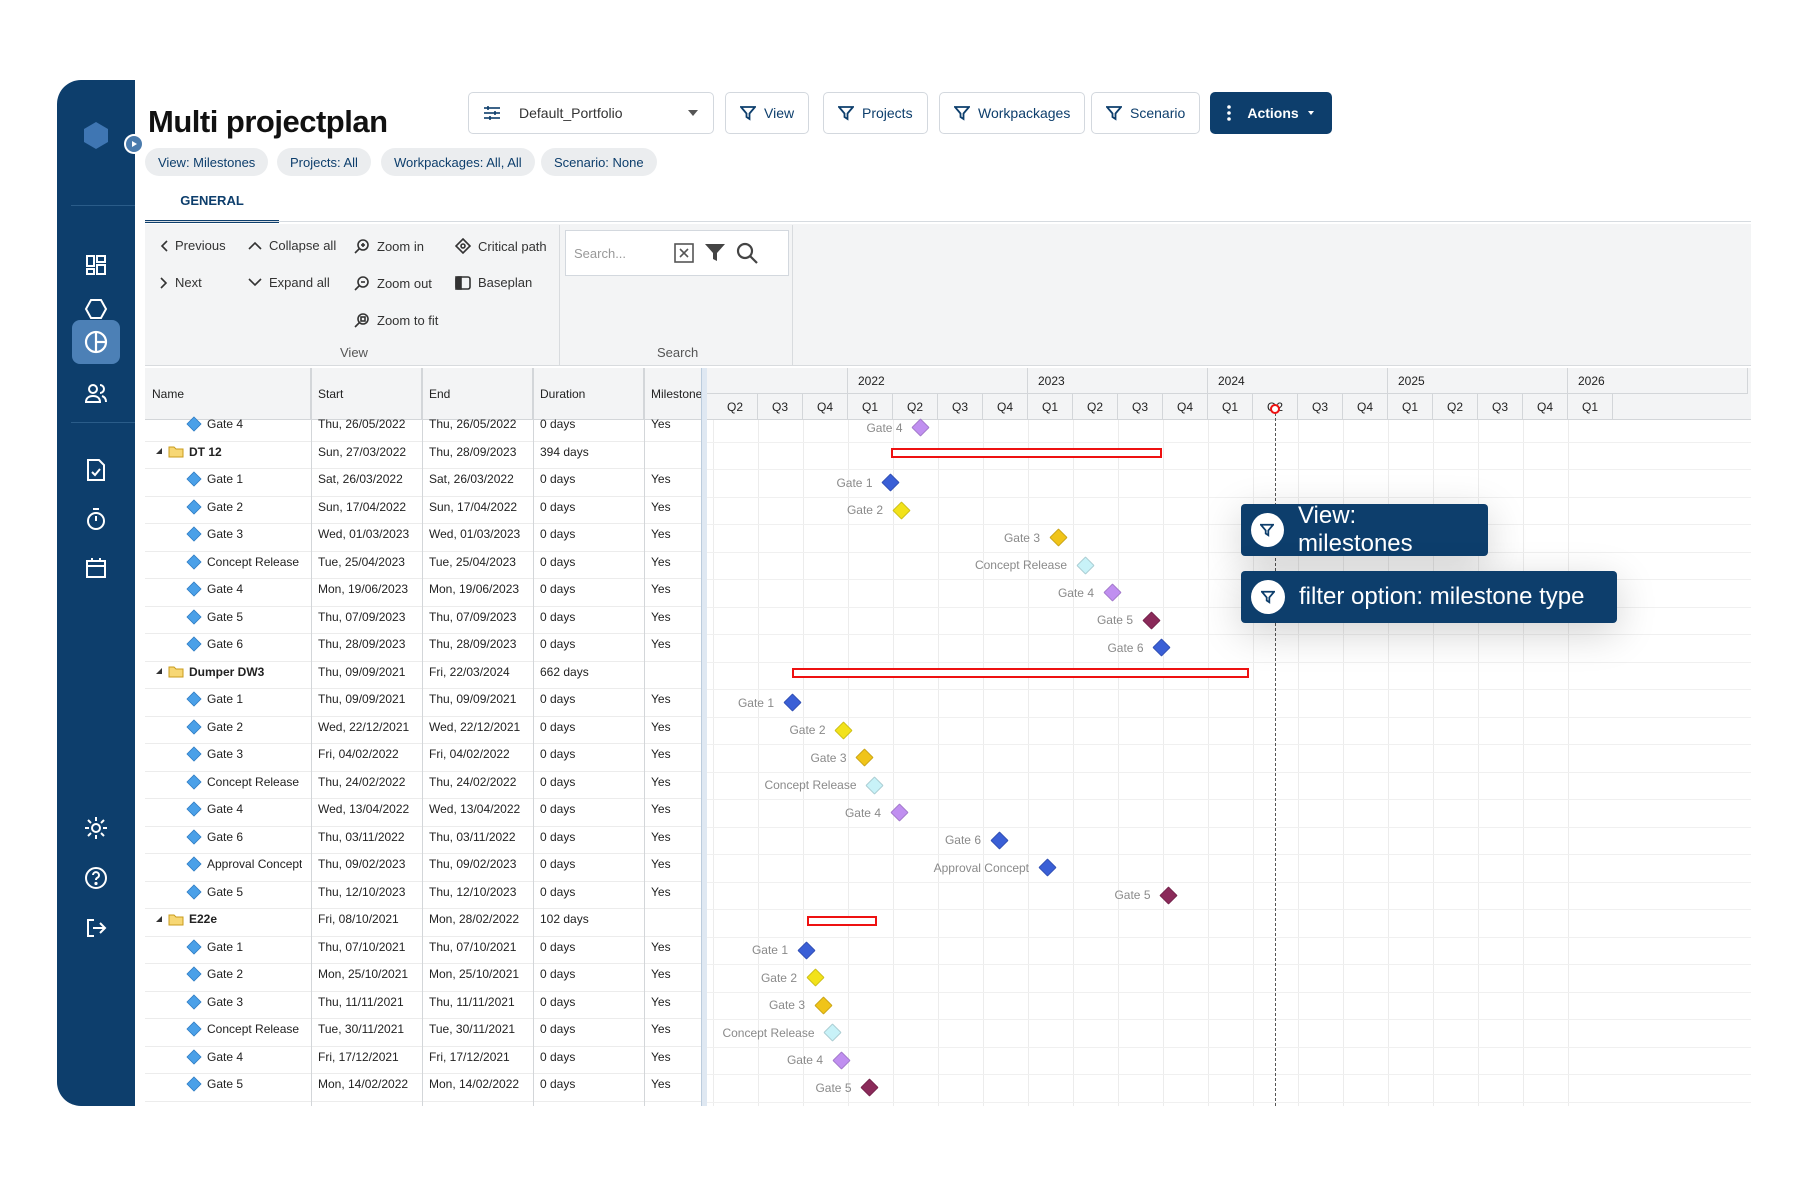  Describe the element at coordinates (588, 394) in the screenshot. I see `column-header-duration: Duration` at that location.